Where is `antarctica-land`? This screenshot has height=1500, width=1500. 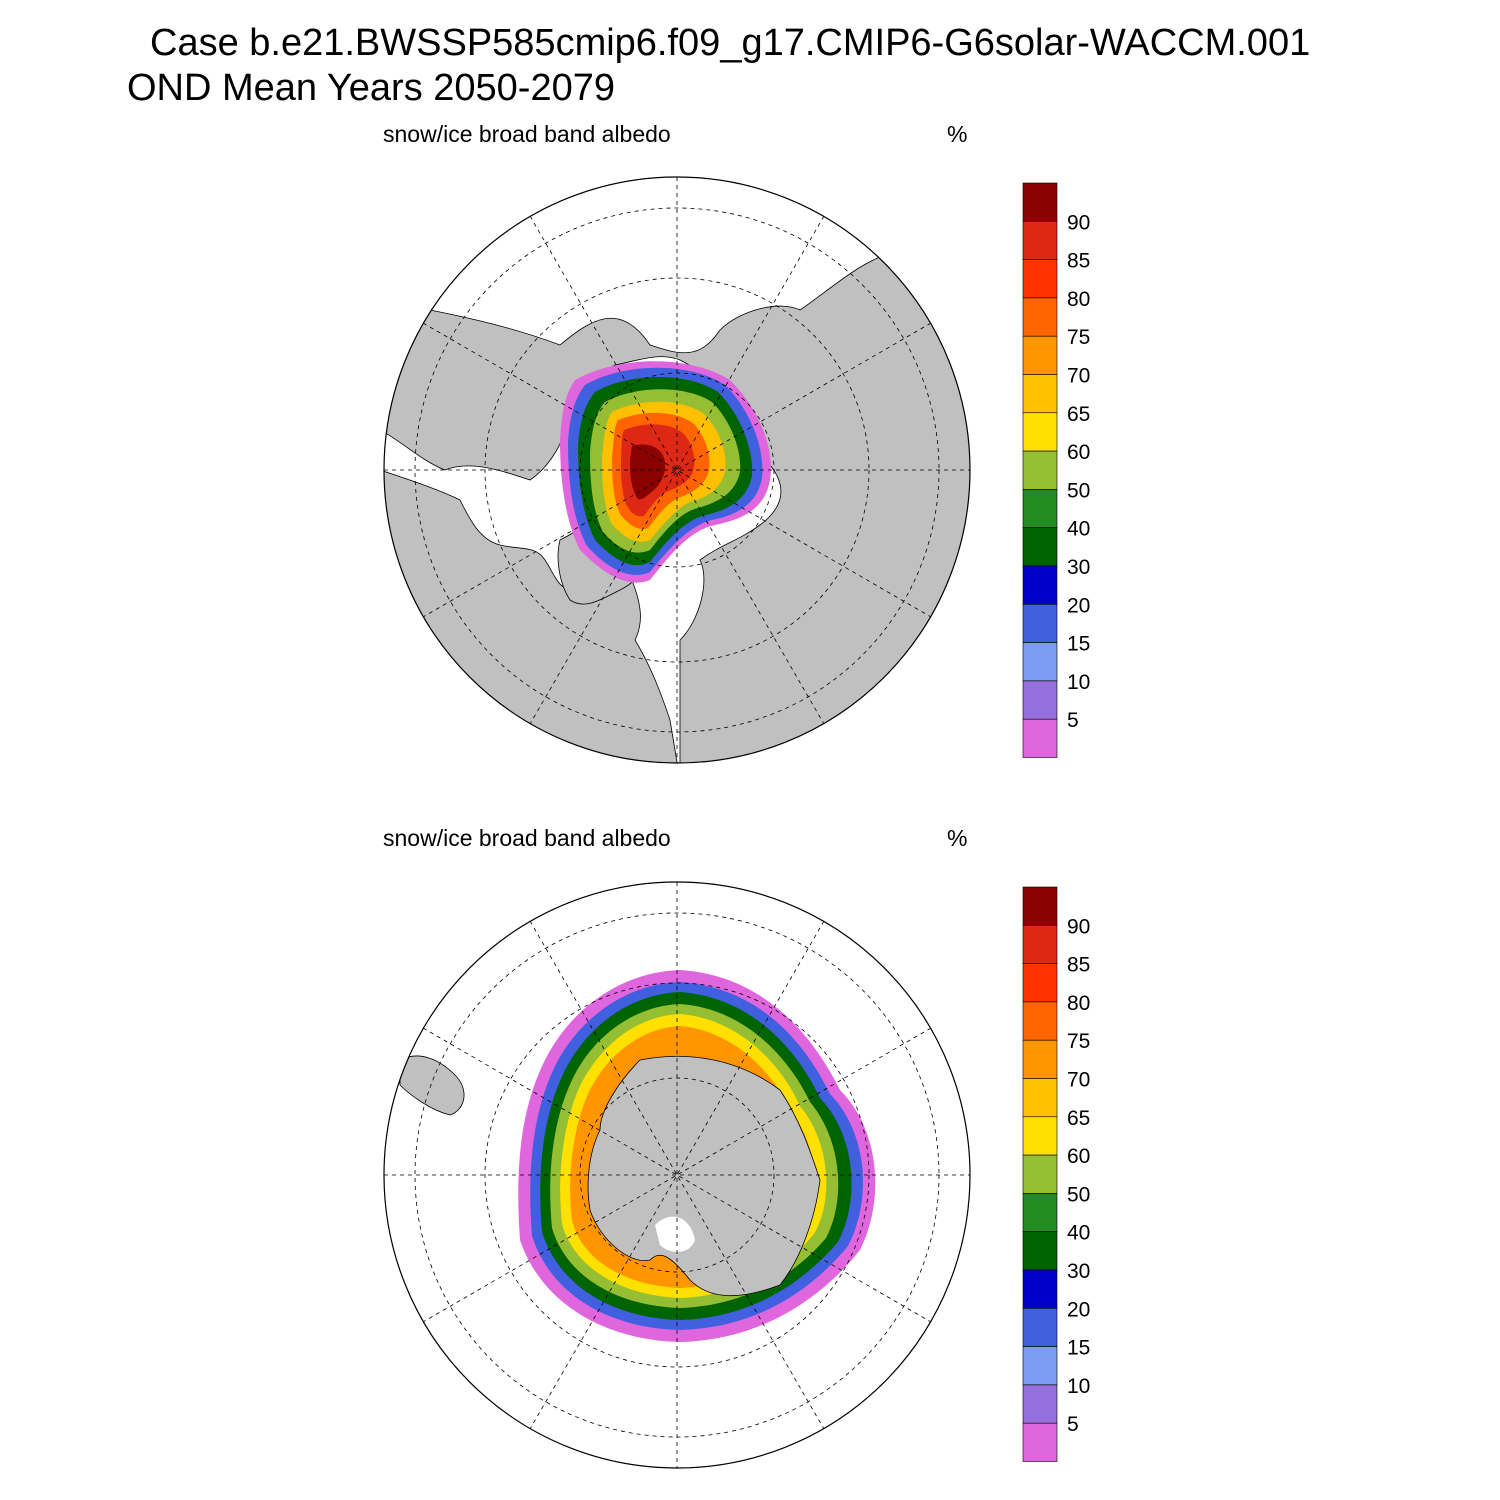 antarctica-land is located at coordinates (704, 1176).